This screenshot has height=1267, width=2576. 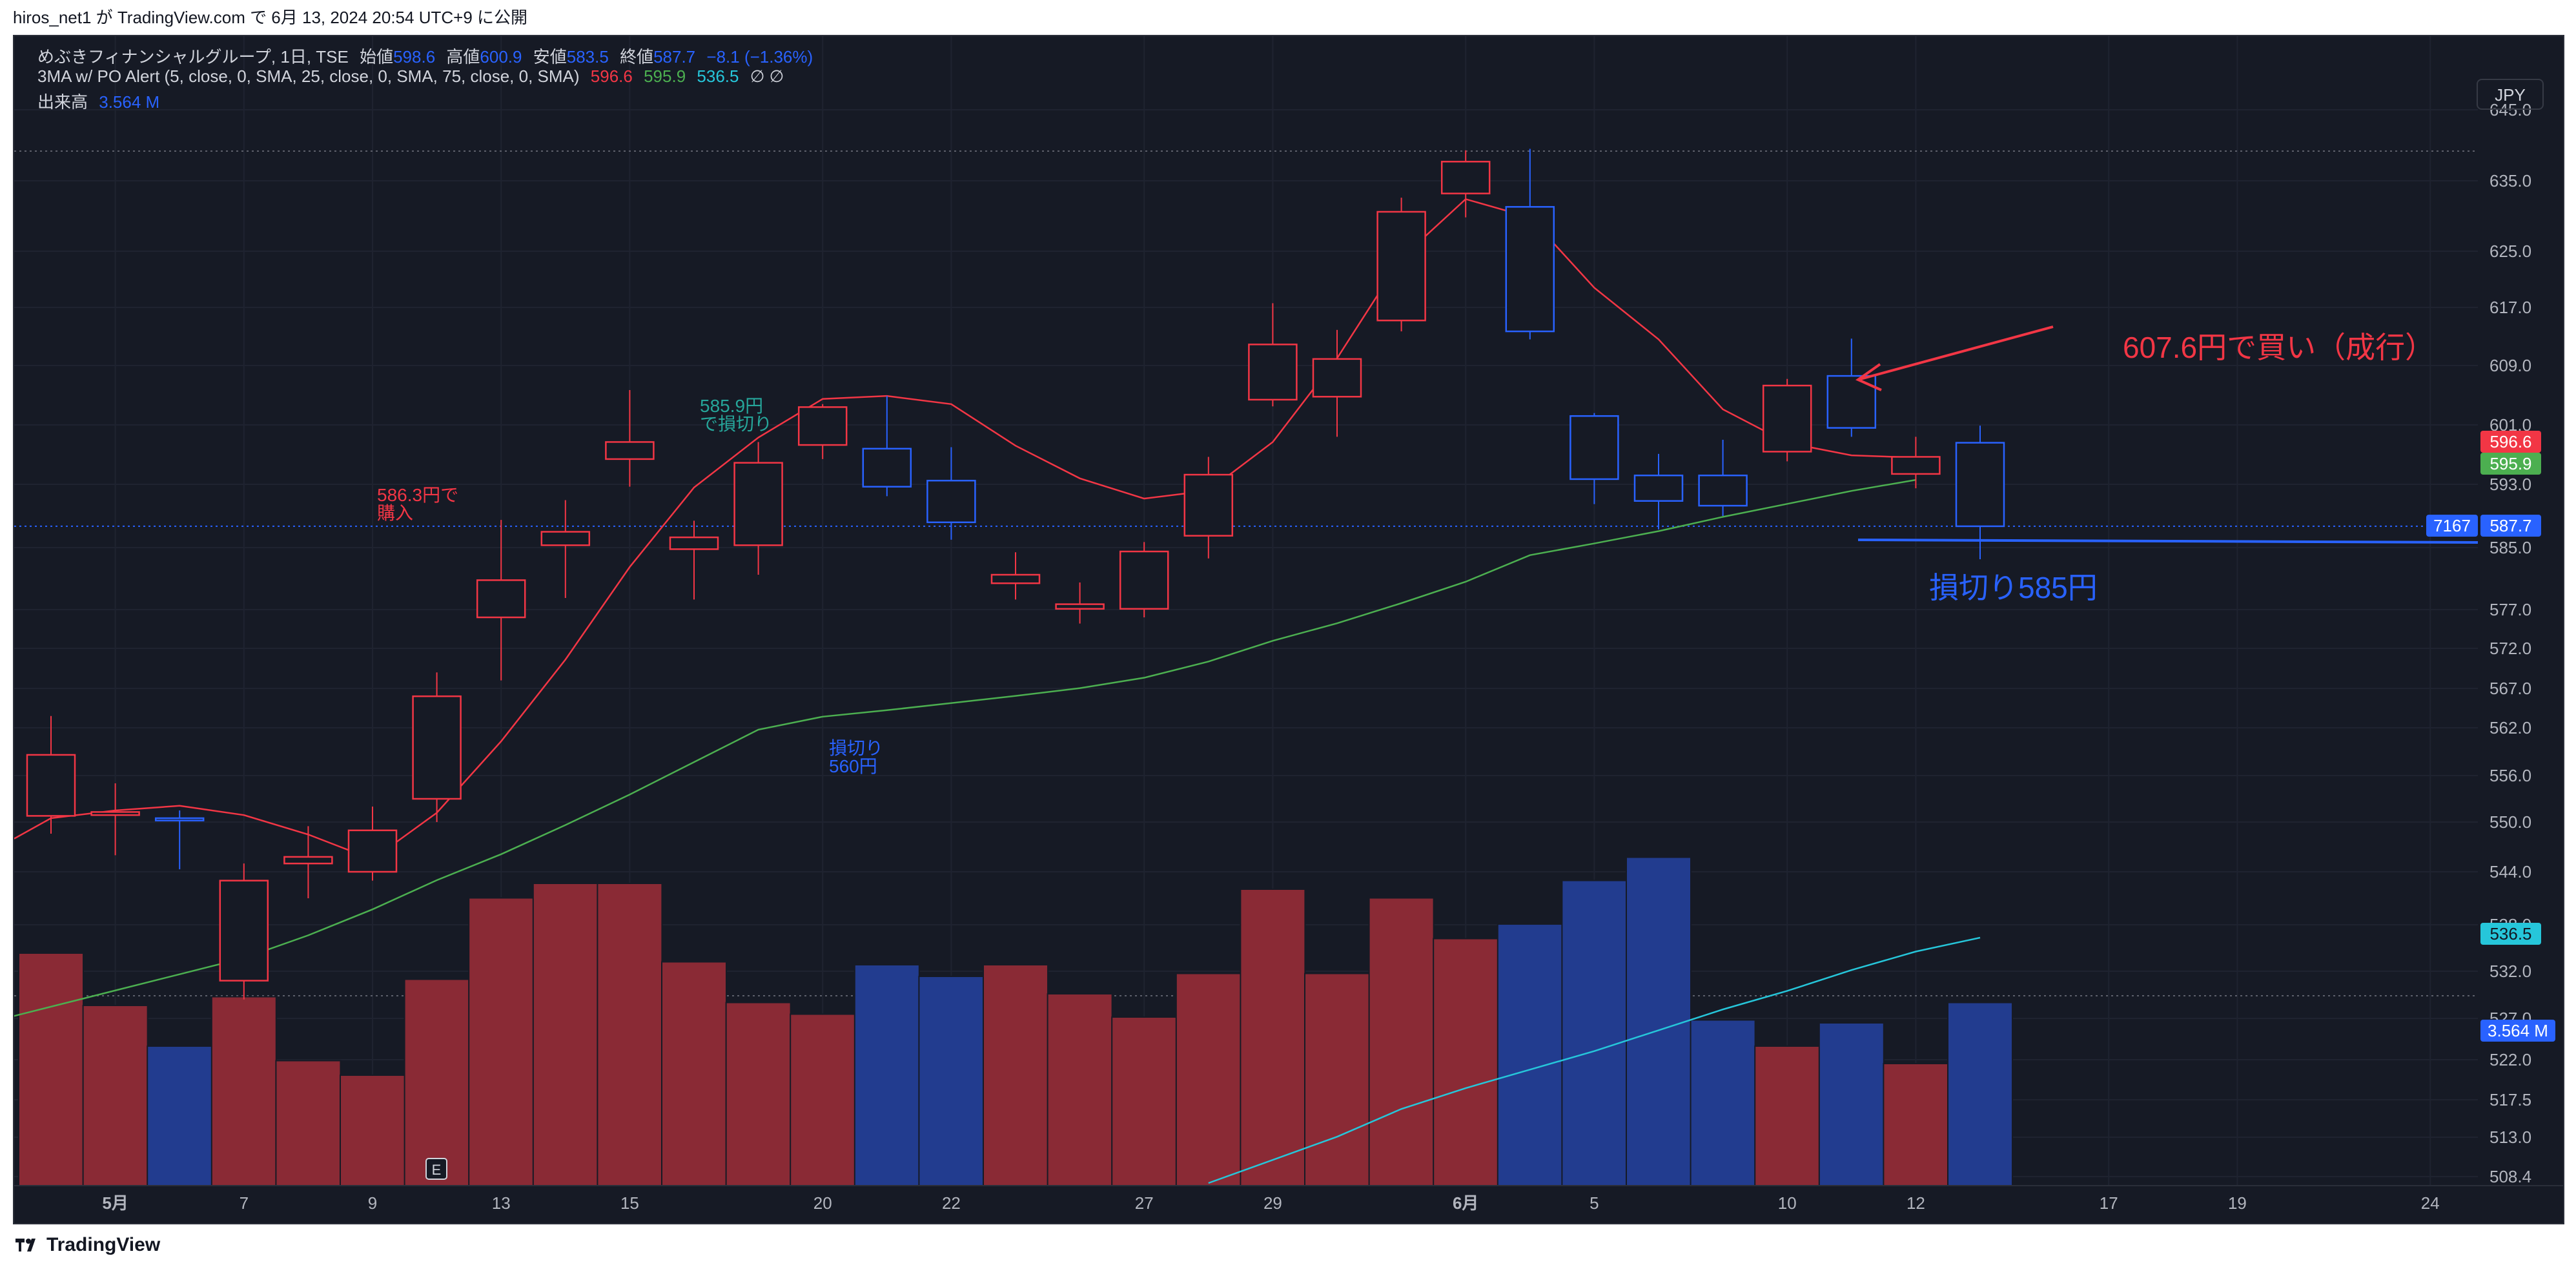 What do you see at coordinates (2510, 547) in the screenshot?
I see `price-tick-label: 585.0` at bounding box center [2510, 547].